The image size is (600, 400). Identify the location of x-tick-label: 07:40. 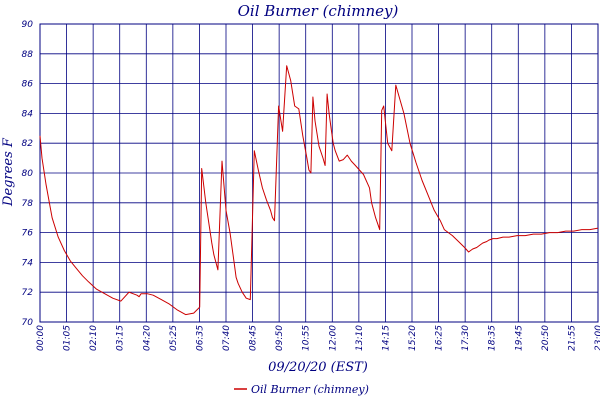
(227, 338).